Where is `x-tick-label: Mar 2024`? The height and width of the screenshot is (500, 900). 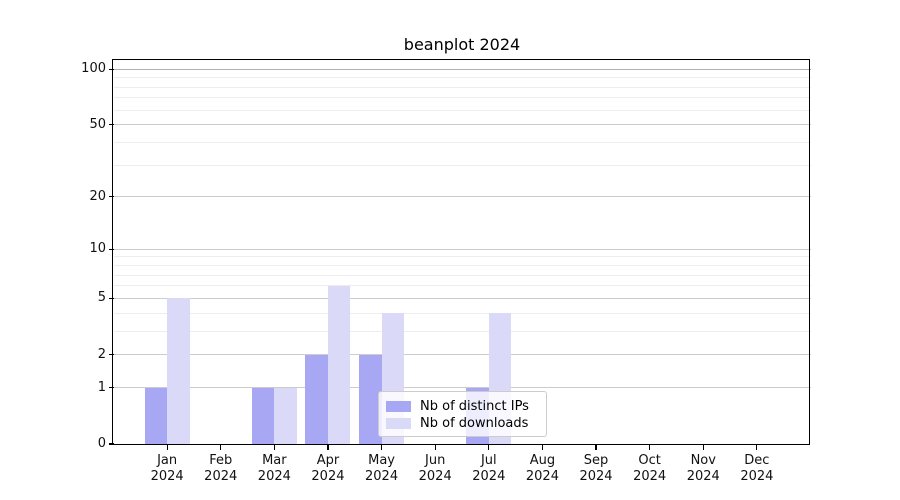
x-tick-label: Mar 2024 is located at coordinates (274, 468).